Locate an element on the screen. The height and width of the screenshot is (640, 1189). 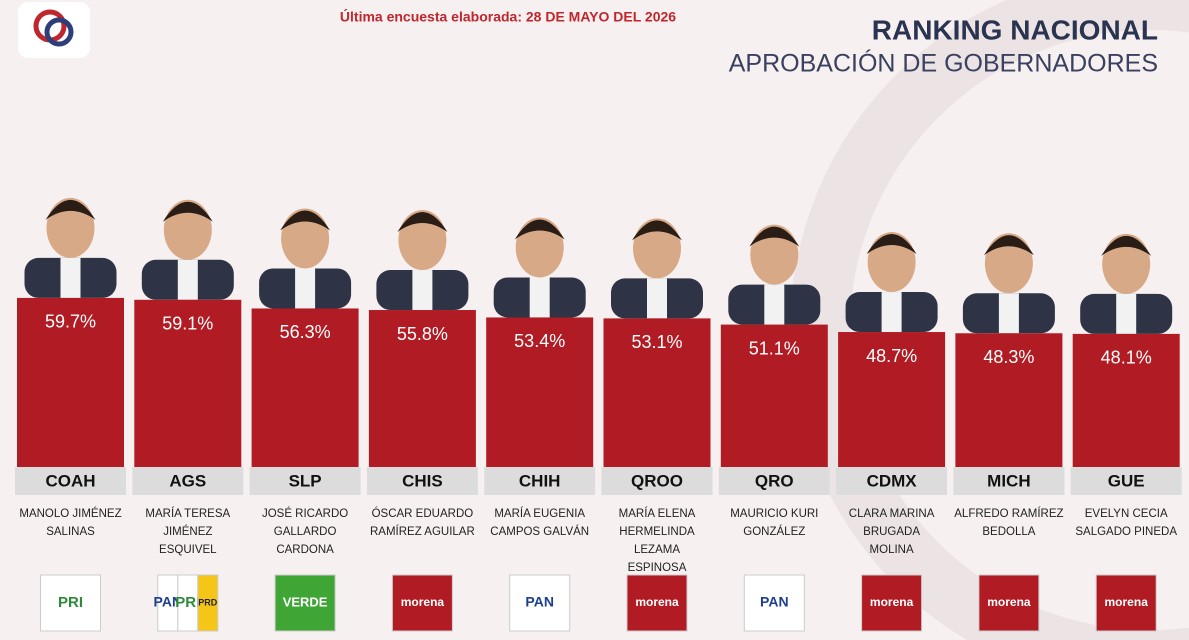
value-label: 53.4% is located at coordinates (539, 341).